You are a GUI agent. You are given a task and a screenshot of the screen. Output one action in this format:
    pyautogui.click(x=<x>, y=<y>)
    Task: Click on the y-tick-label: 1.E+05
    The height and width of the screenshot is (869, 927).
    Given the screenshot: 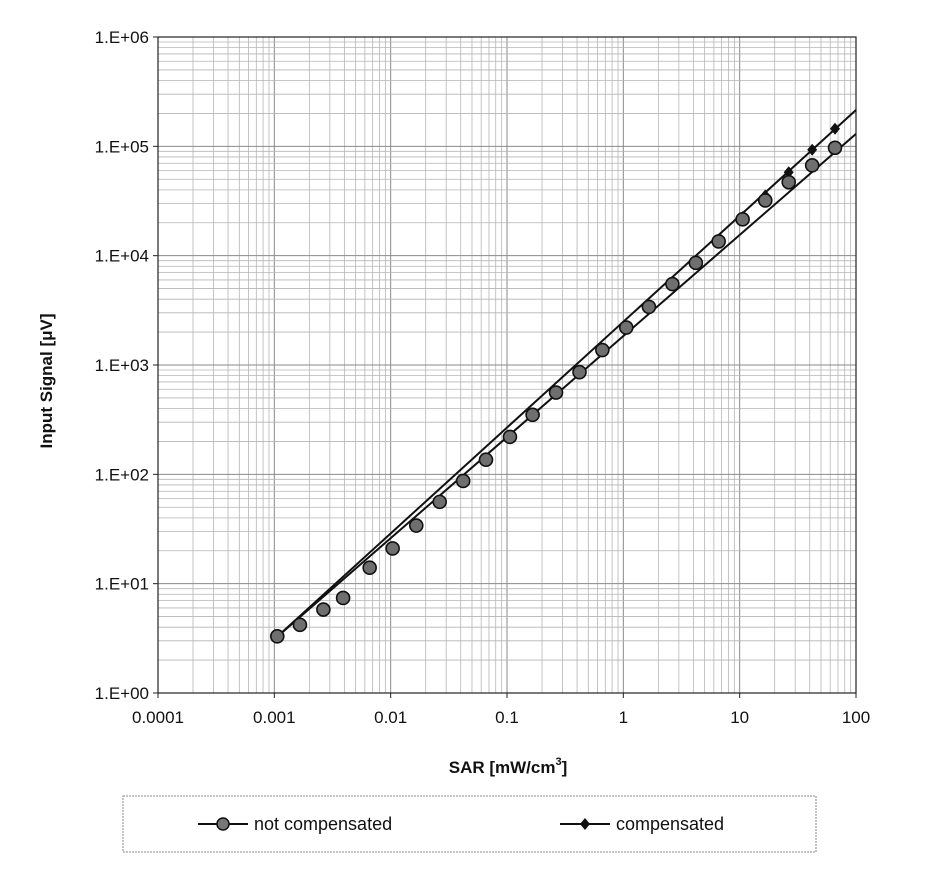 What is the action you would take?
    pyautogui.click(x=122, y=146)
    